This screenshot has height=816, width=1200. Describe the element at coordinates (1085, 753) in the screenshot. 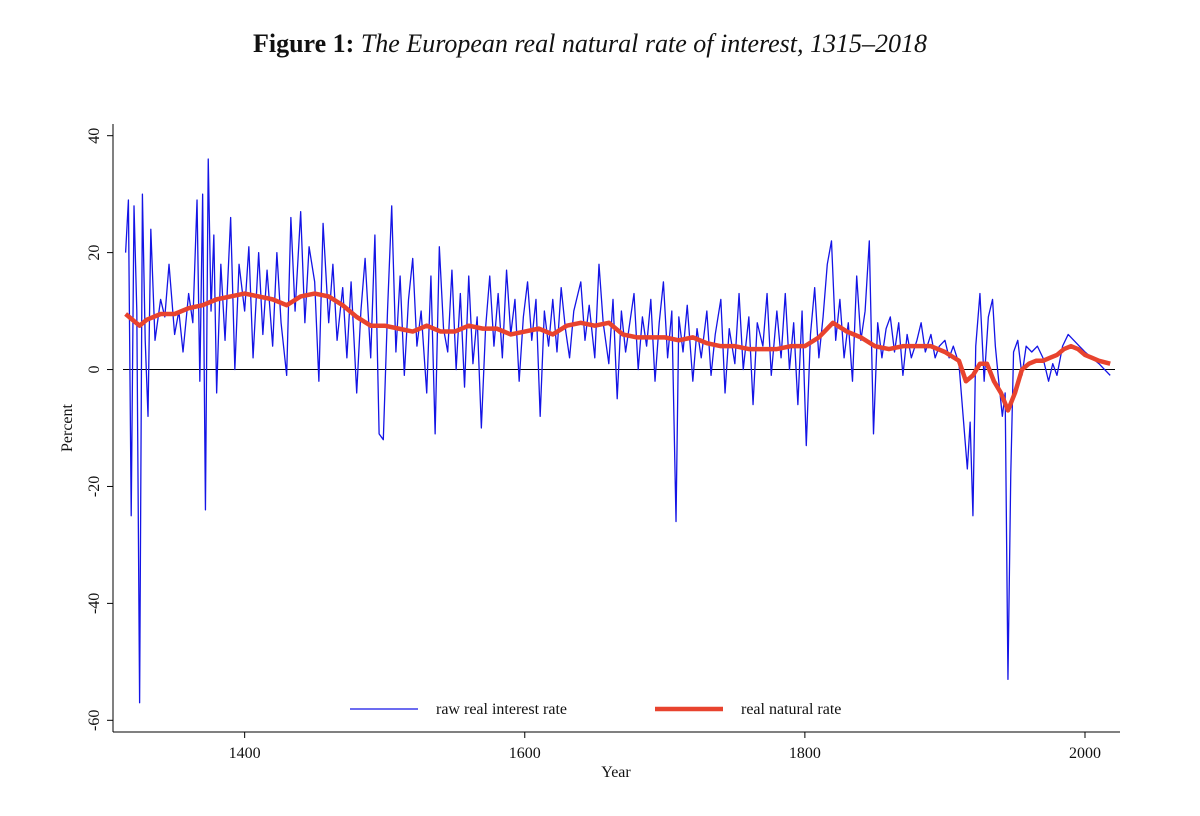

I see `x-tick-label: 2000` at that location.